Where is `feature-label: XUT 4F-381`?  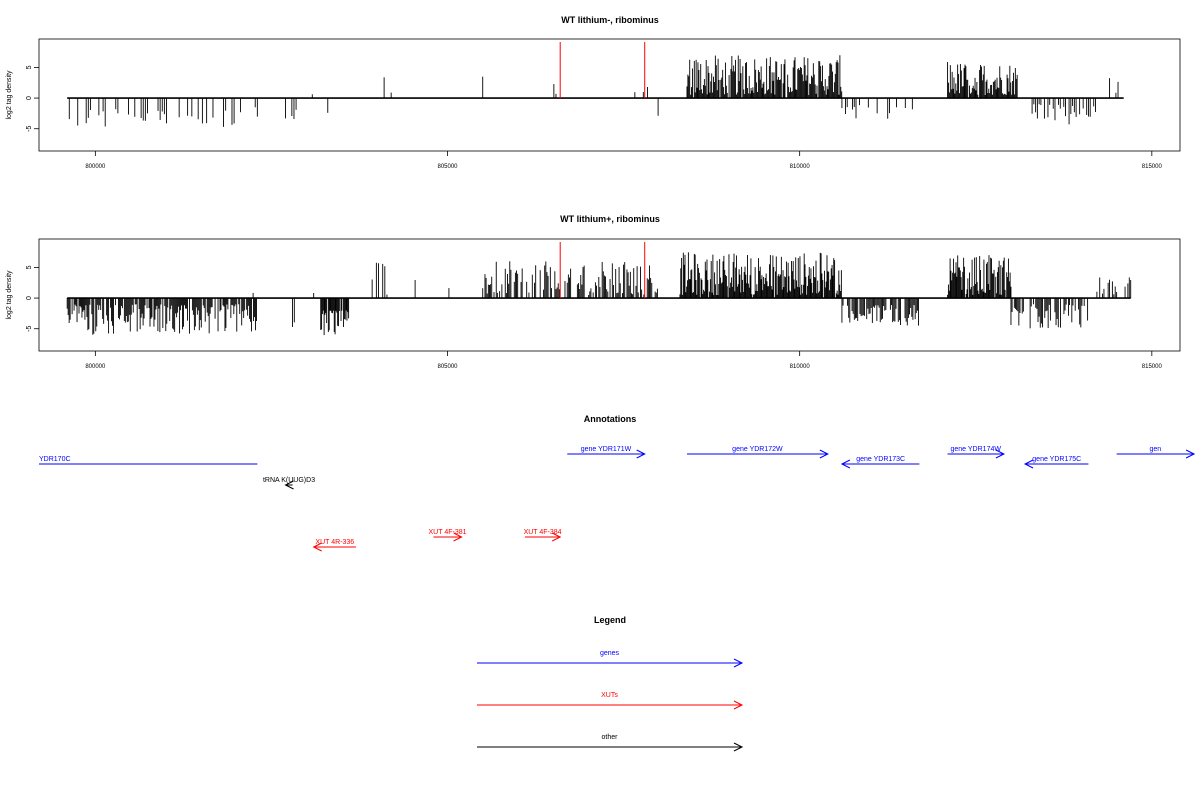
feature-label: XUT 4F-381 is located at coordinates (448, 532).